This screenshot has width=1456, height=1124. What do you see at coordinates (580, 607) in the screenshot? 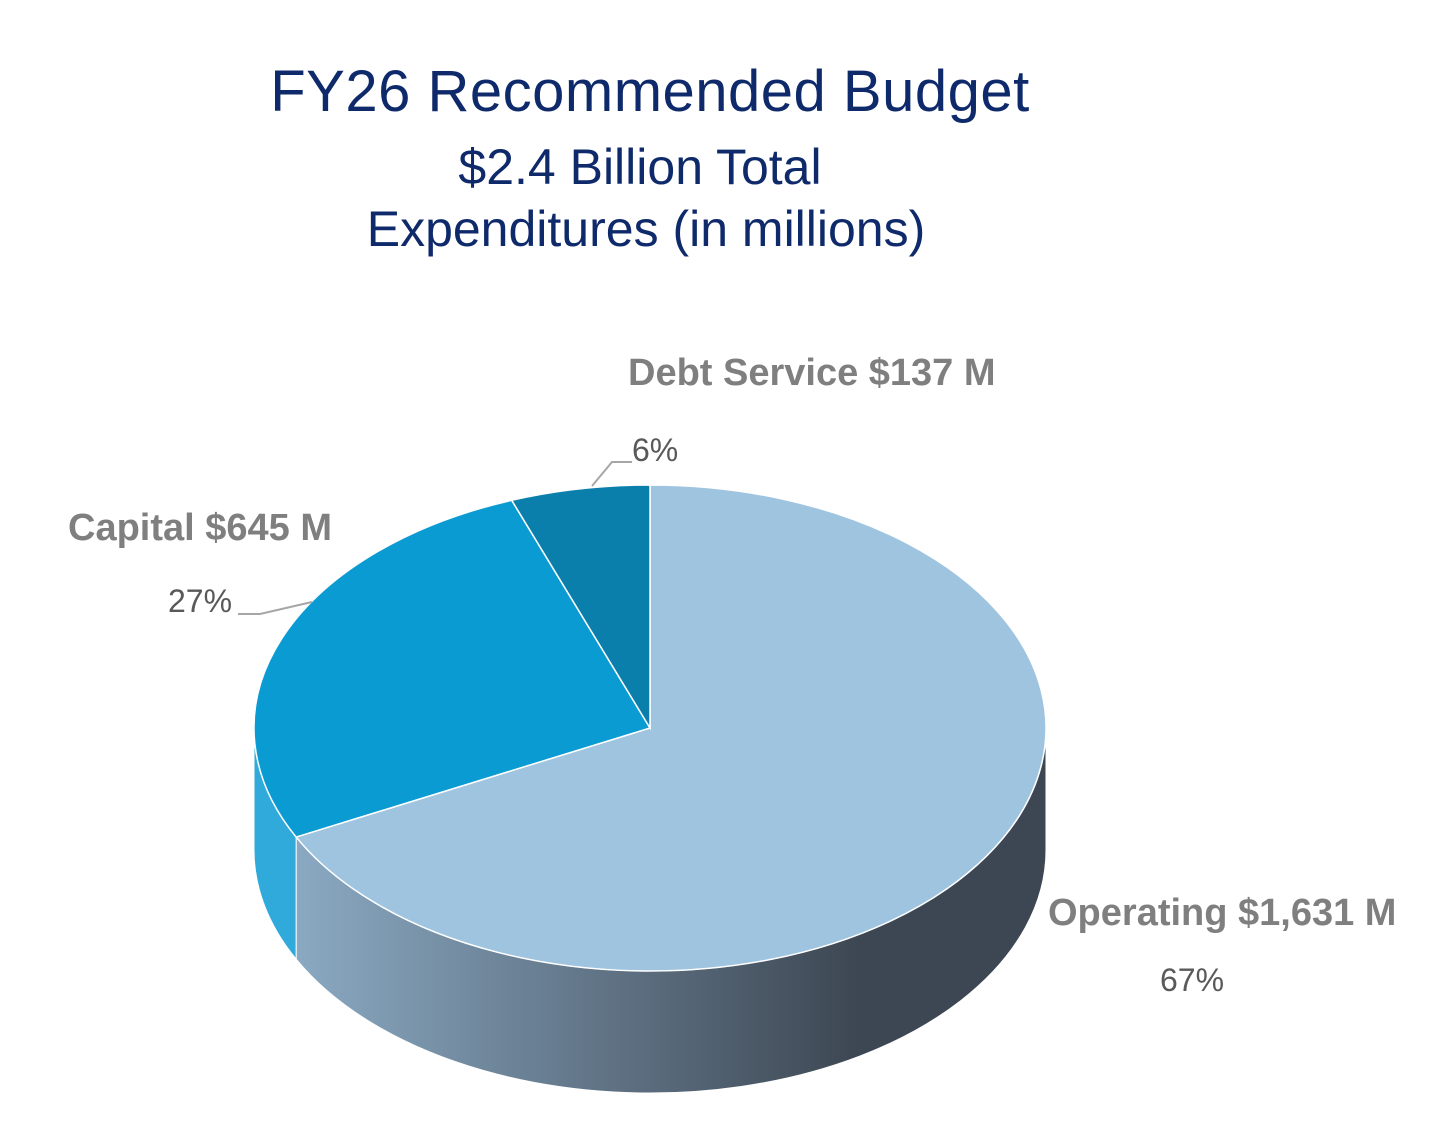
I see `pie-slice-debt-service` at bounding box center [580, 607].